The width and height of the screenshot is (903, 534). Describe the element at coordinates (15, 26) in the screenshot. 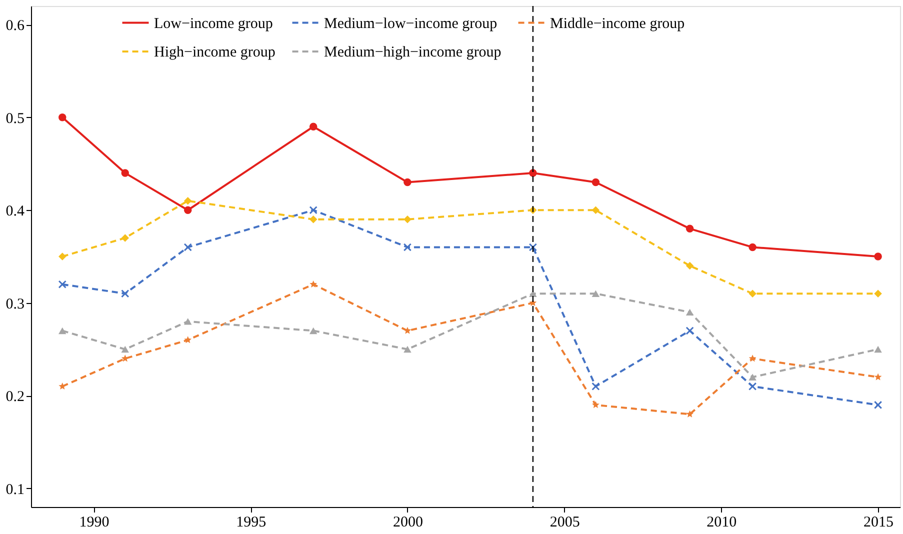

I see `y-tick-label: 0.6` at that location.